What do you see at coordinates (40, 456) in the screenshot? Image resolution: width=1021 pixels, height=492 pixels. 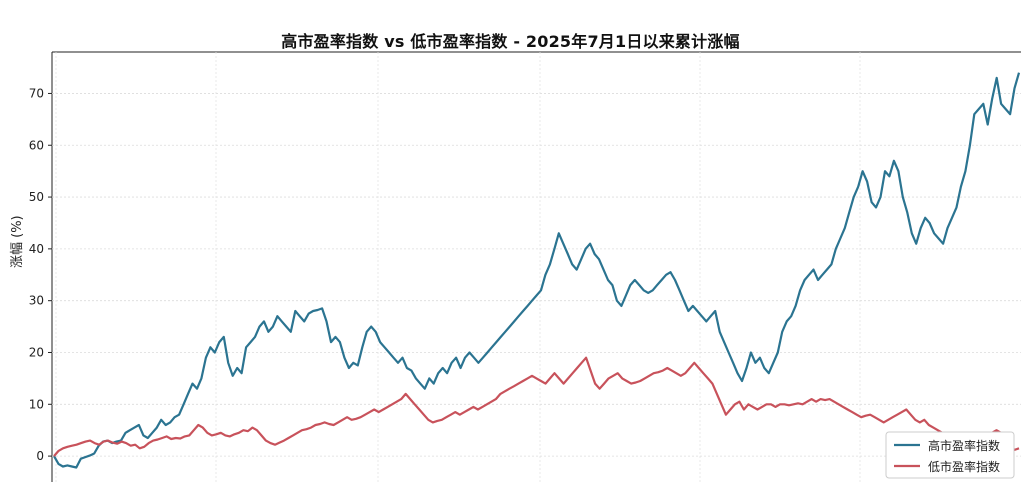 I see `y-tick-label: 0` at bounding box center [40, 456].